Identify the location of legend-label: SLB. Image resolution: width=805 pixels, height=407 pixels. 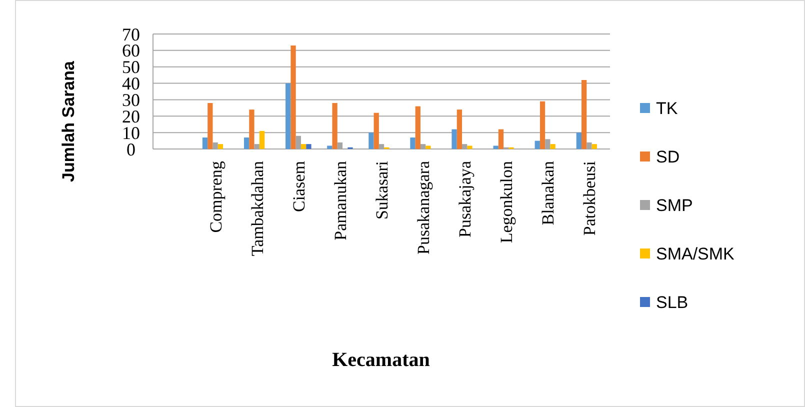
(672, 302).